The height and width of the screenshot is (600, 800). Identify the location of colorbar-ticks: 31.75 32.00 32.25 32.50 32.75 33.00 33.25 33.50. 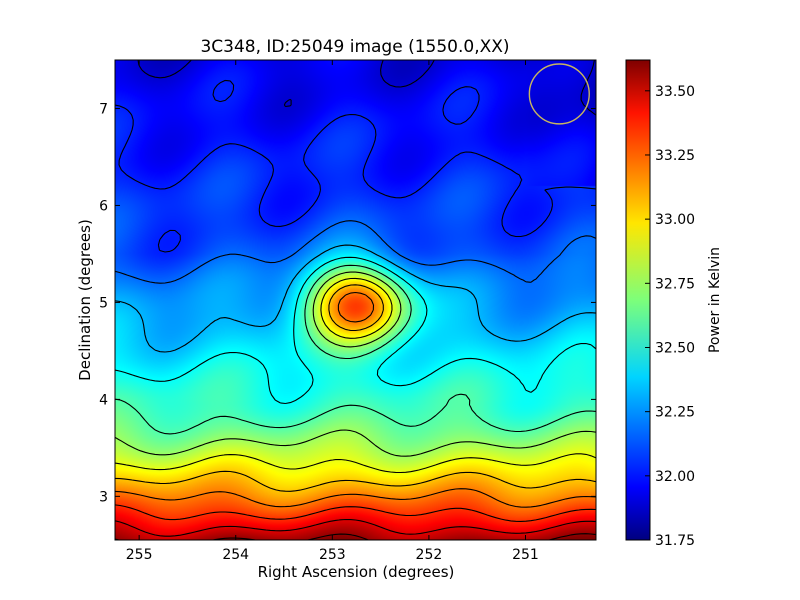
(670, 316).